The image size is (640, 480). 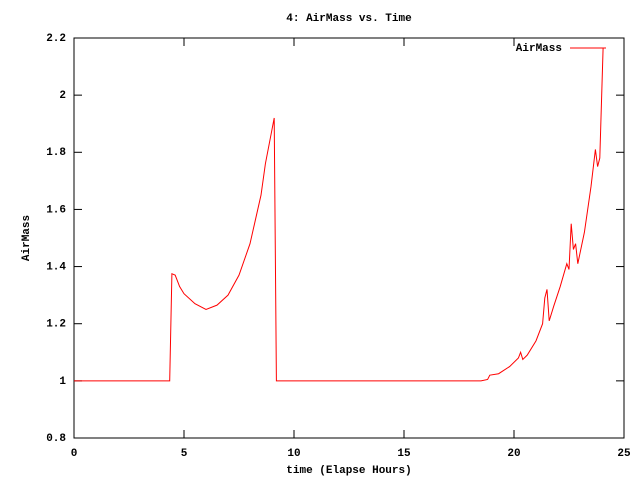 I want to click on y-tick-label: 1, so click(x=62, y=382).